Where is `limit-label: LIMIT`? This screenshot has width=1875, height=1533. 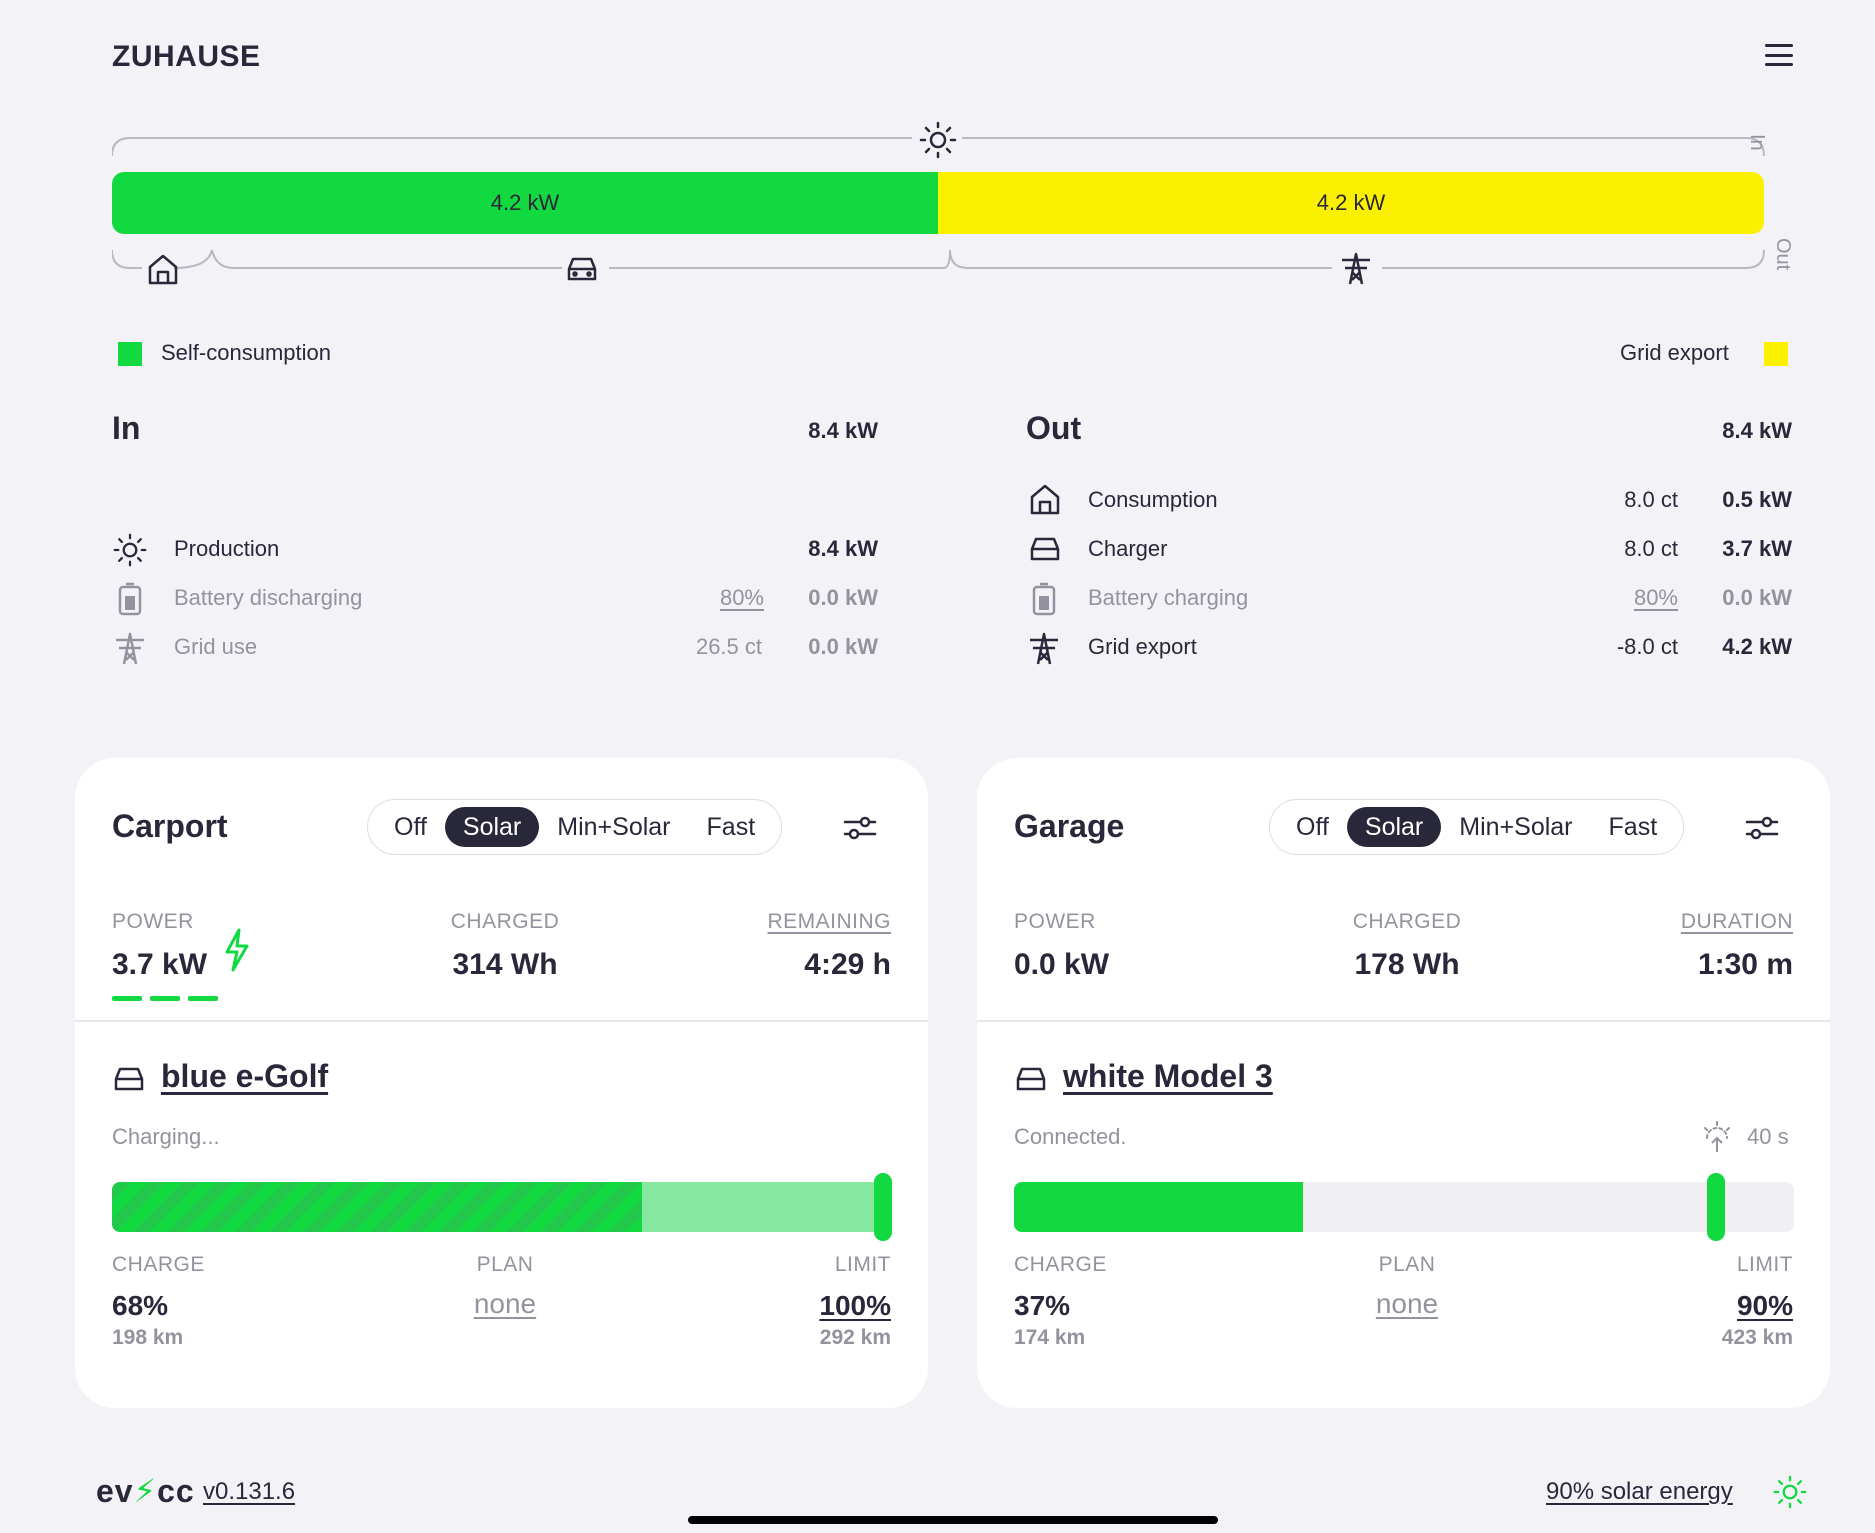 limit-label: LIMIT is located at coordinates (1764, 1264).